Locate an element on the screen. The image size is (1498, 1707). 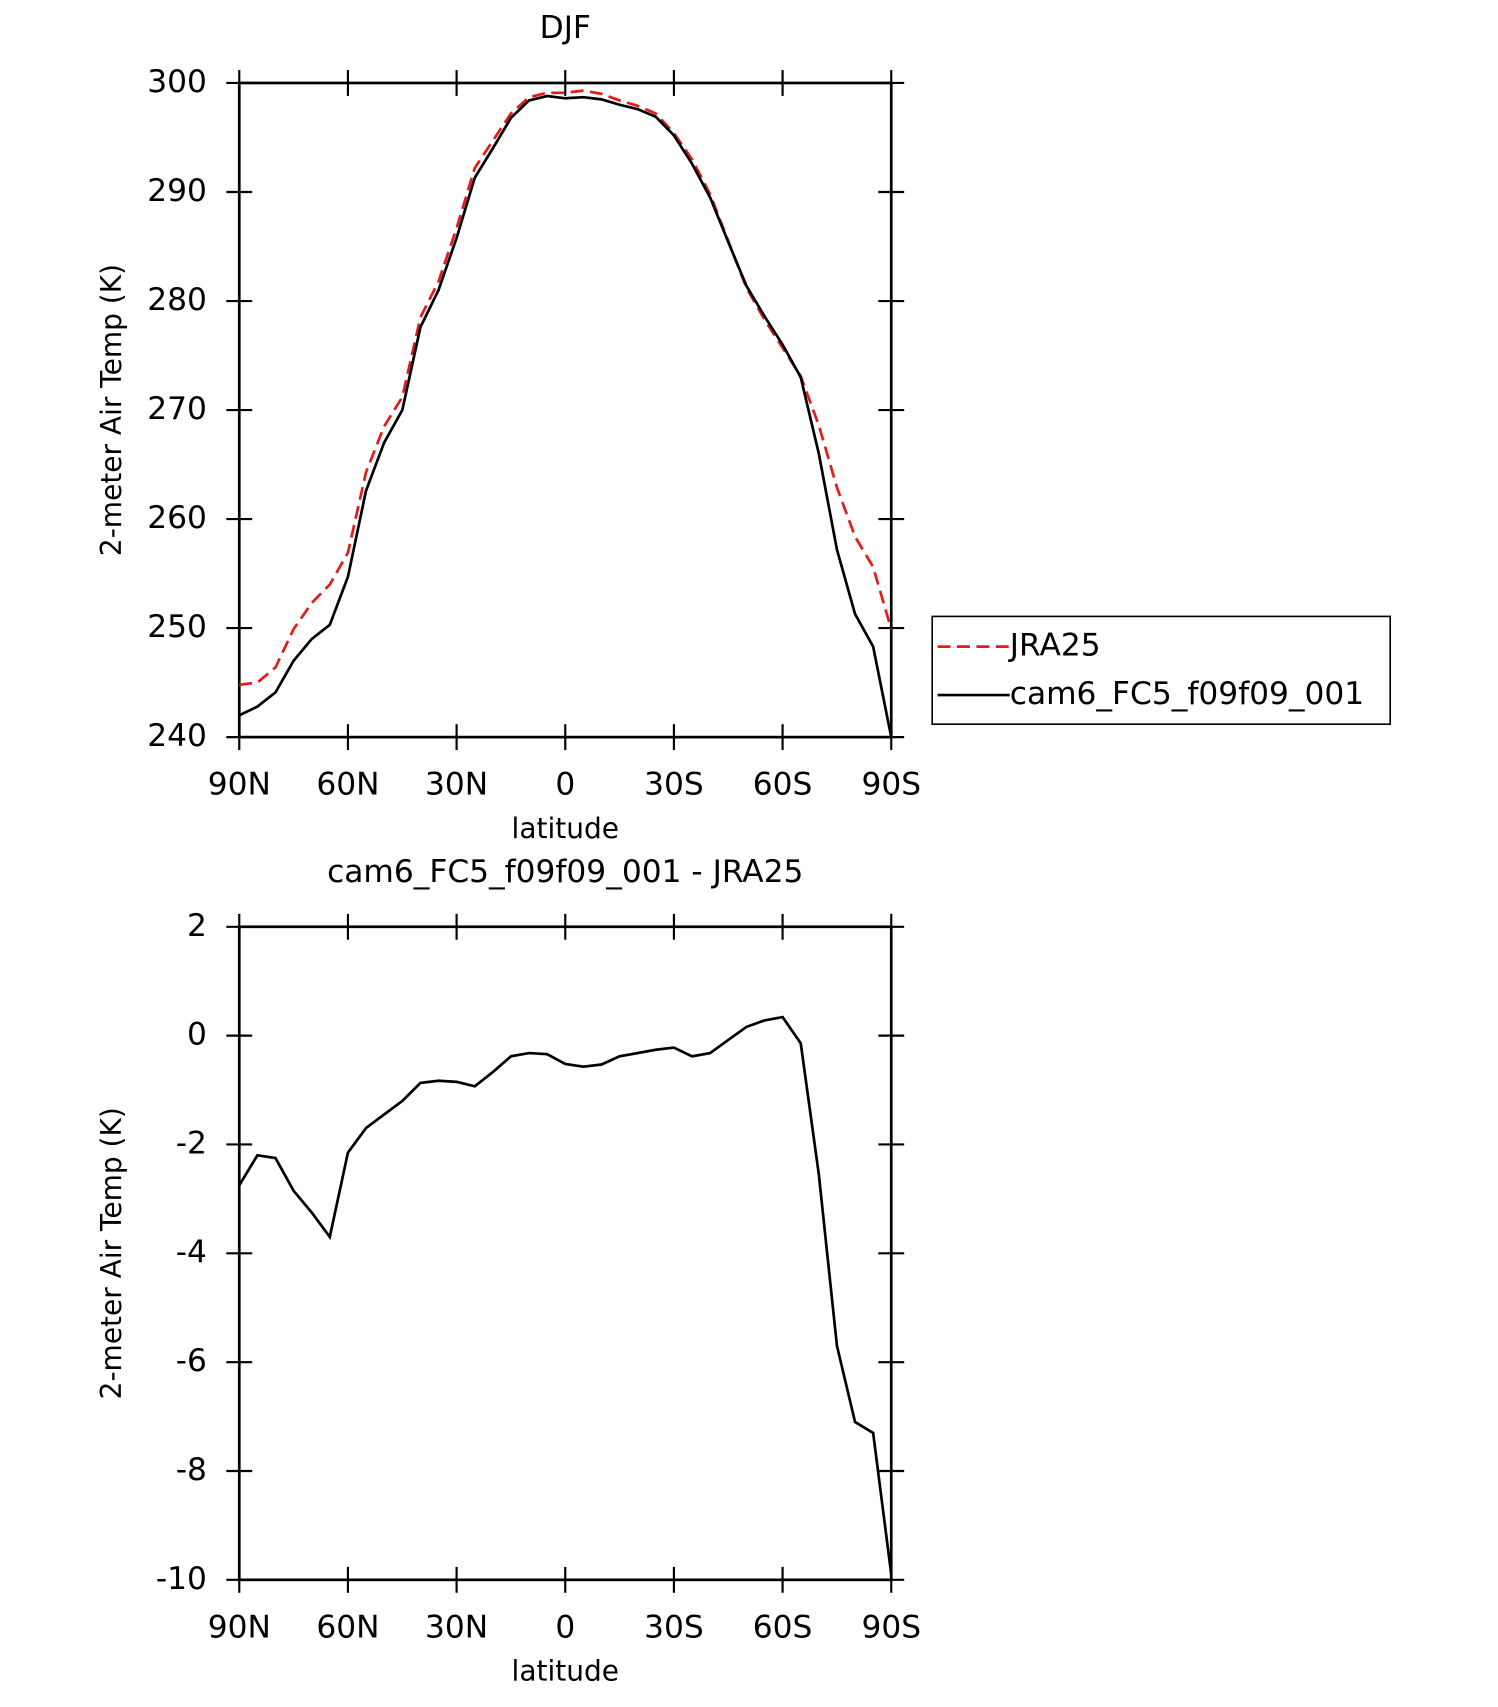
y-tick-label: 280 is located at coordinates (177, 300).